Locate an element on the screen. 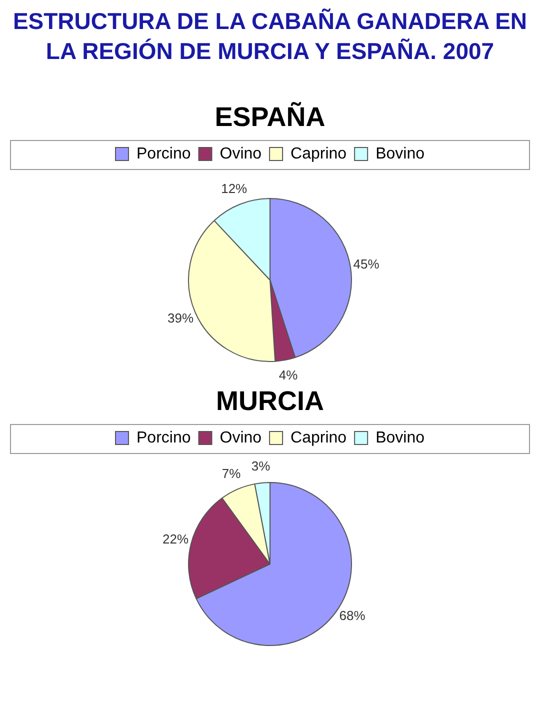  data-label: 7% is located at coordinates (232, 474).